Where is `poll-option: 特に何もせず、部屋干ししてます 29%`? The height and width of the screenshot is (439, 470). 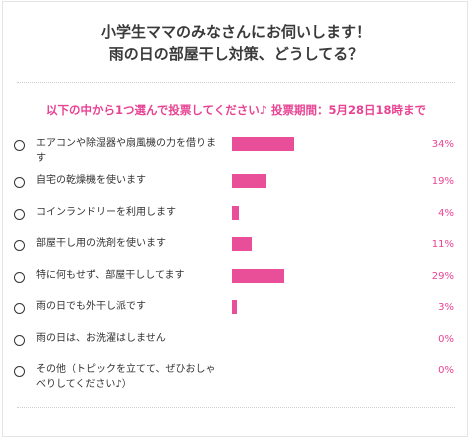 poll-option: 特に何もせず、部屋干ししてます 29% is located at coordinates (236, 283).